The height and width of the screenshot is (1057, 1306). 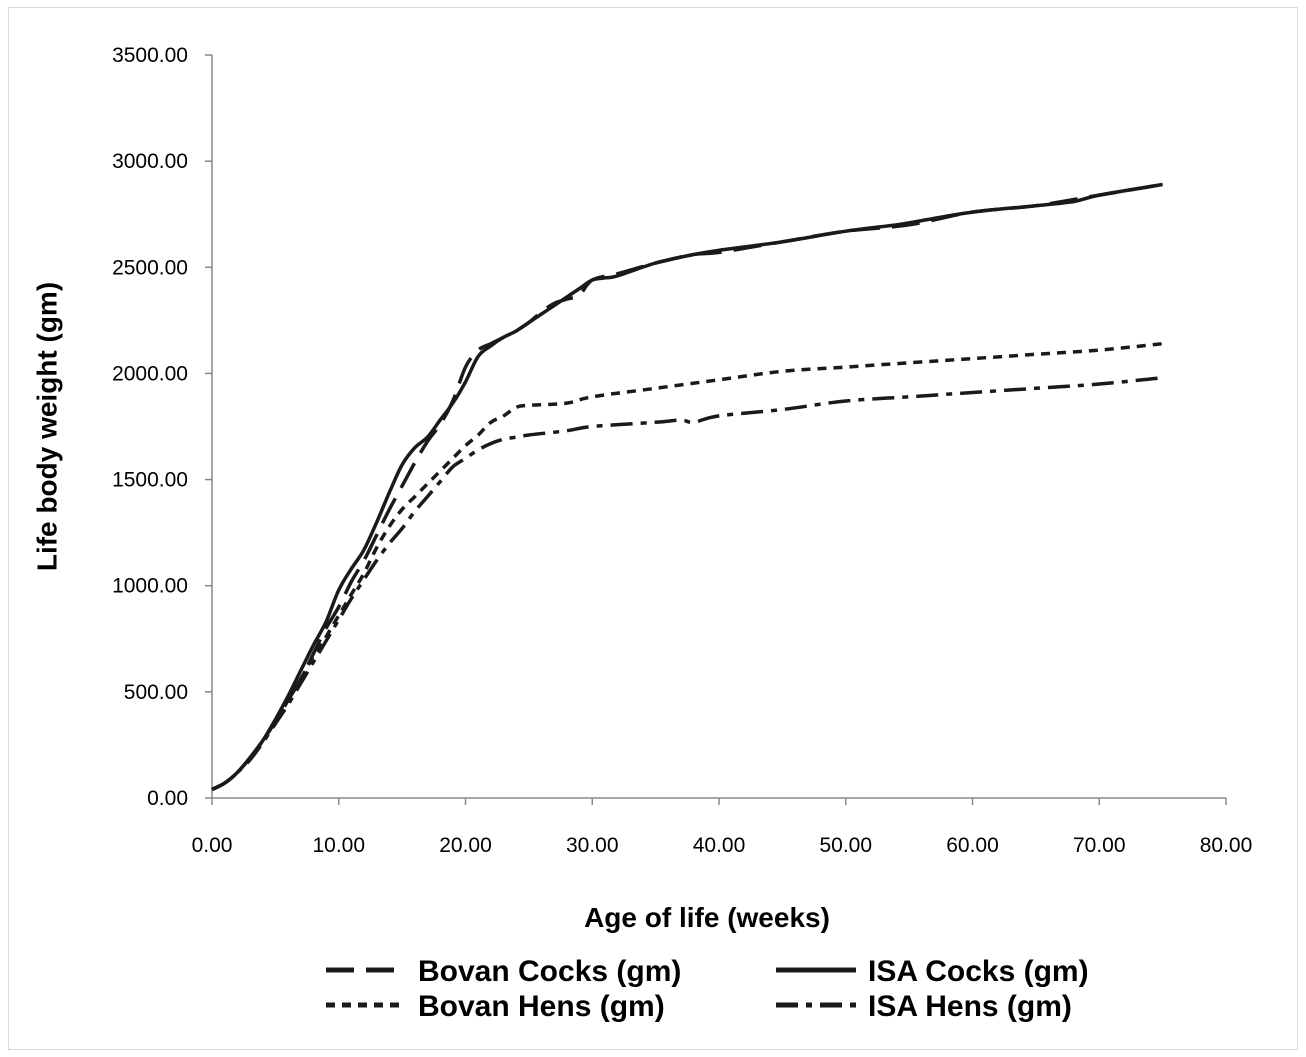 I want to click on legend-label: Bovan Hens (gm), so click(x=541, y=1006).